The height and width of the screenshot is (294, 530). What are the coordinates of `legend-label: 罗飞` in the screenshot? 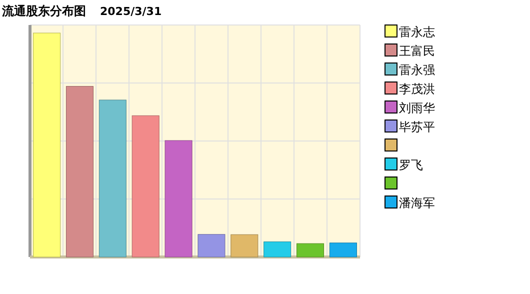 It's located at (411, 165).